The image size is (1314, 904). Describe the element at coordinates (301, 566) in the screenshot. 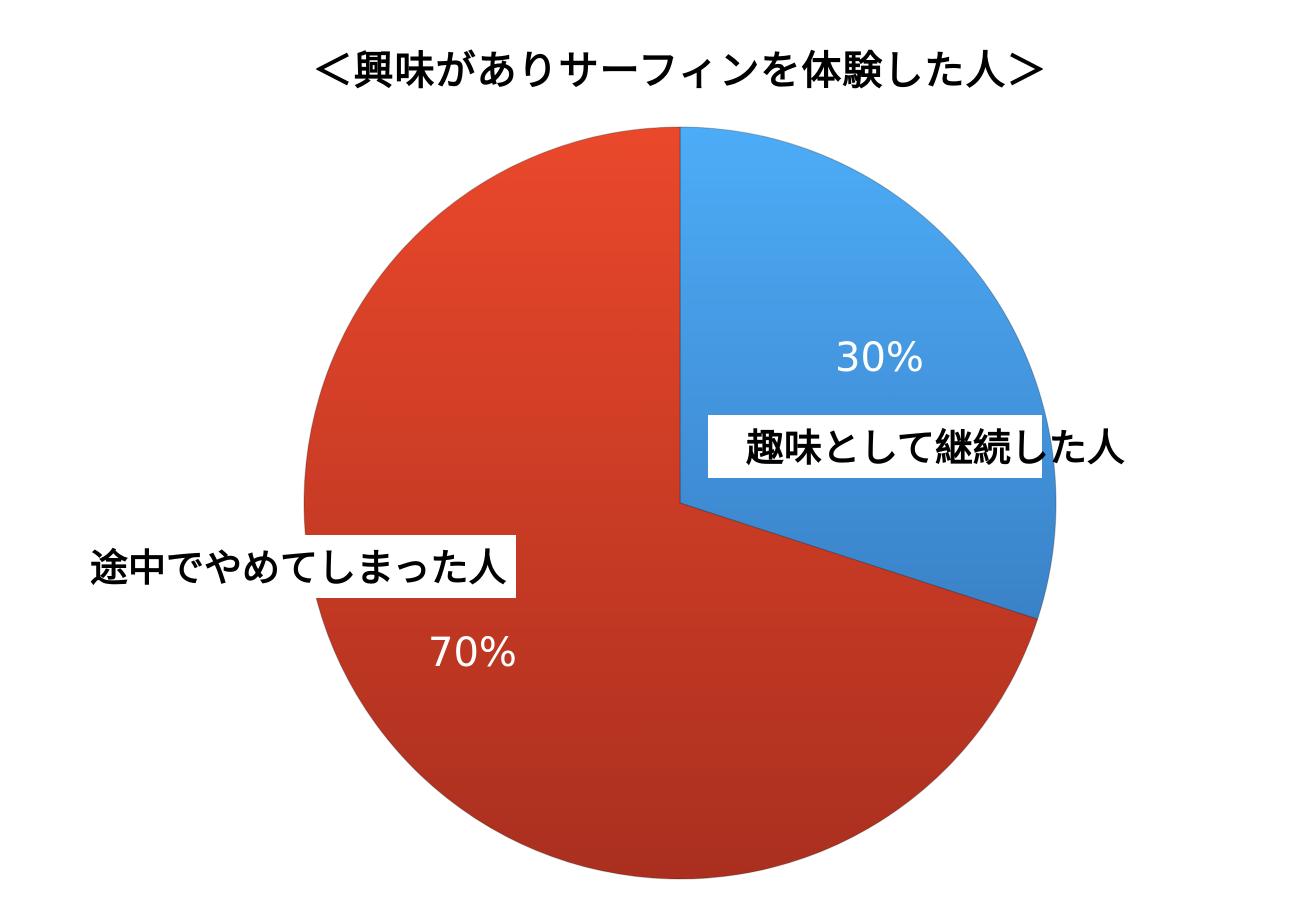

I see `slice-label-quit: 途中でやめてしまった人` at that location.